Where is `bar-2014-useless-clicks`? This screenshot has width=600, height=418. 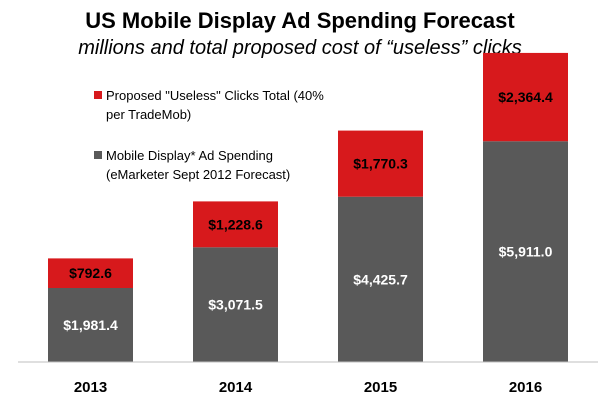
bar-2014-useless-clicks is located at coordinates (235, 224).